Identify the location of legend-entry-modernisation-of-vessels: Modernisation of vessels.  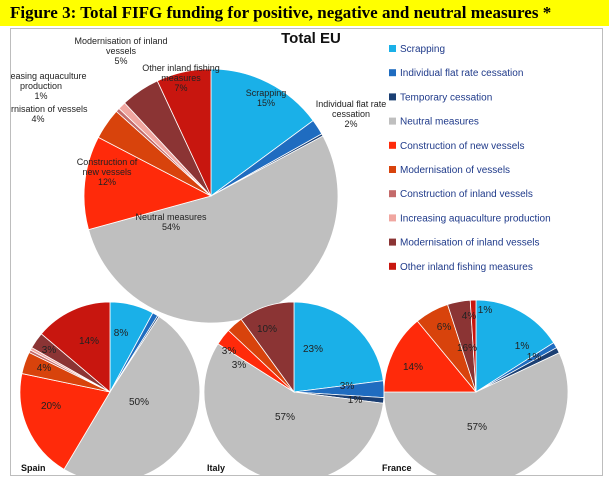
(455, 170).